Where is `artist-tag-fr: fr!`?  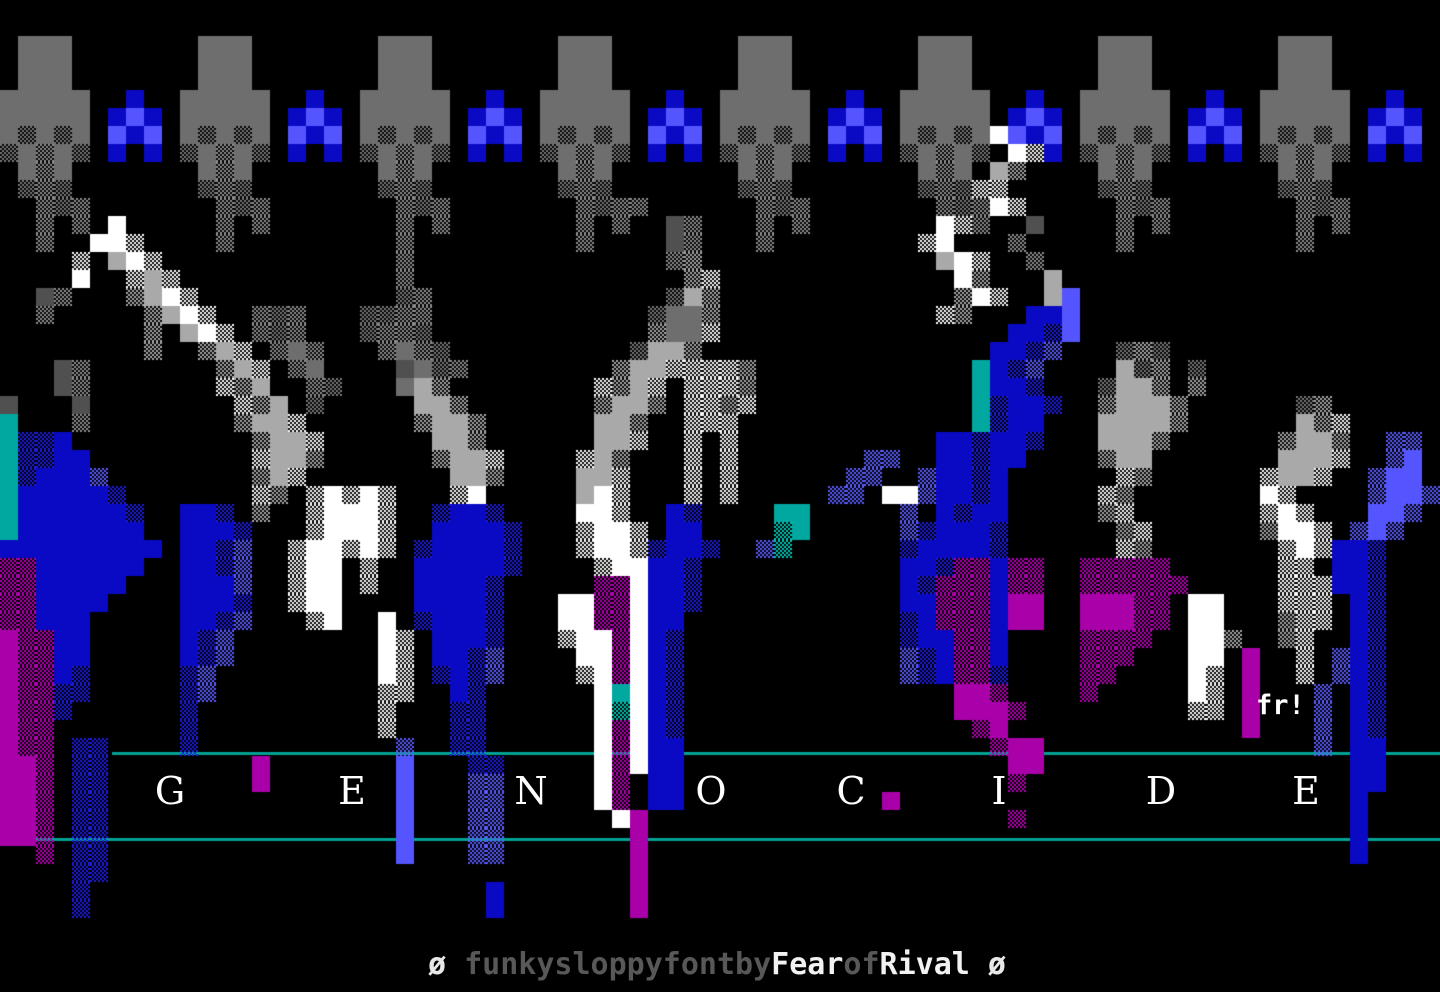
artist-tag-fr: fr! is located at coordinates (1280, 705).